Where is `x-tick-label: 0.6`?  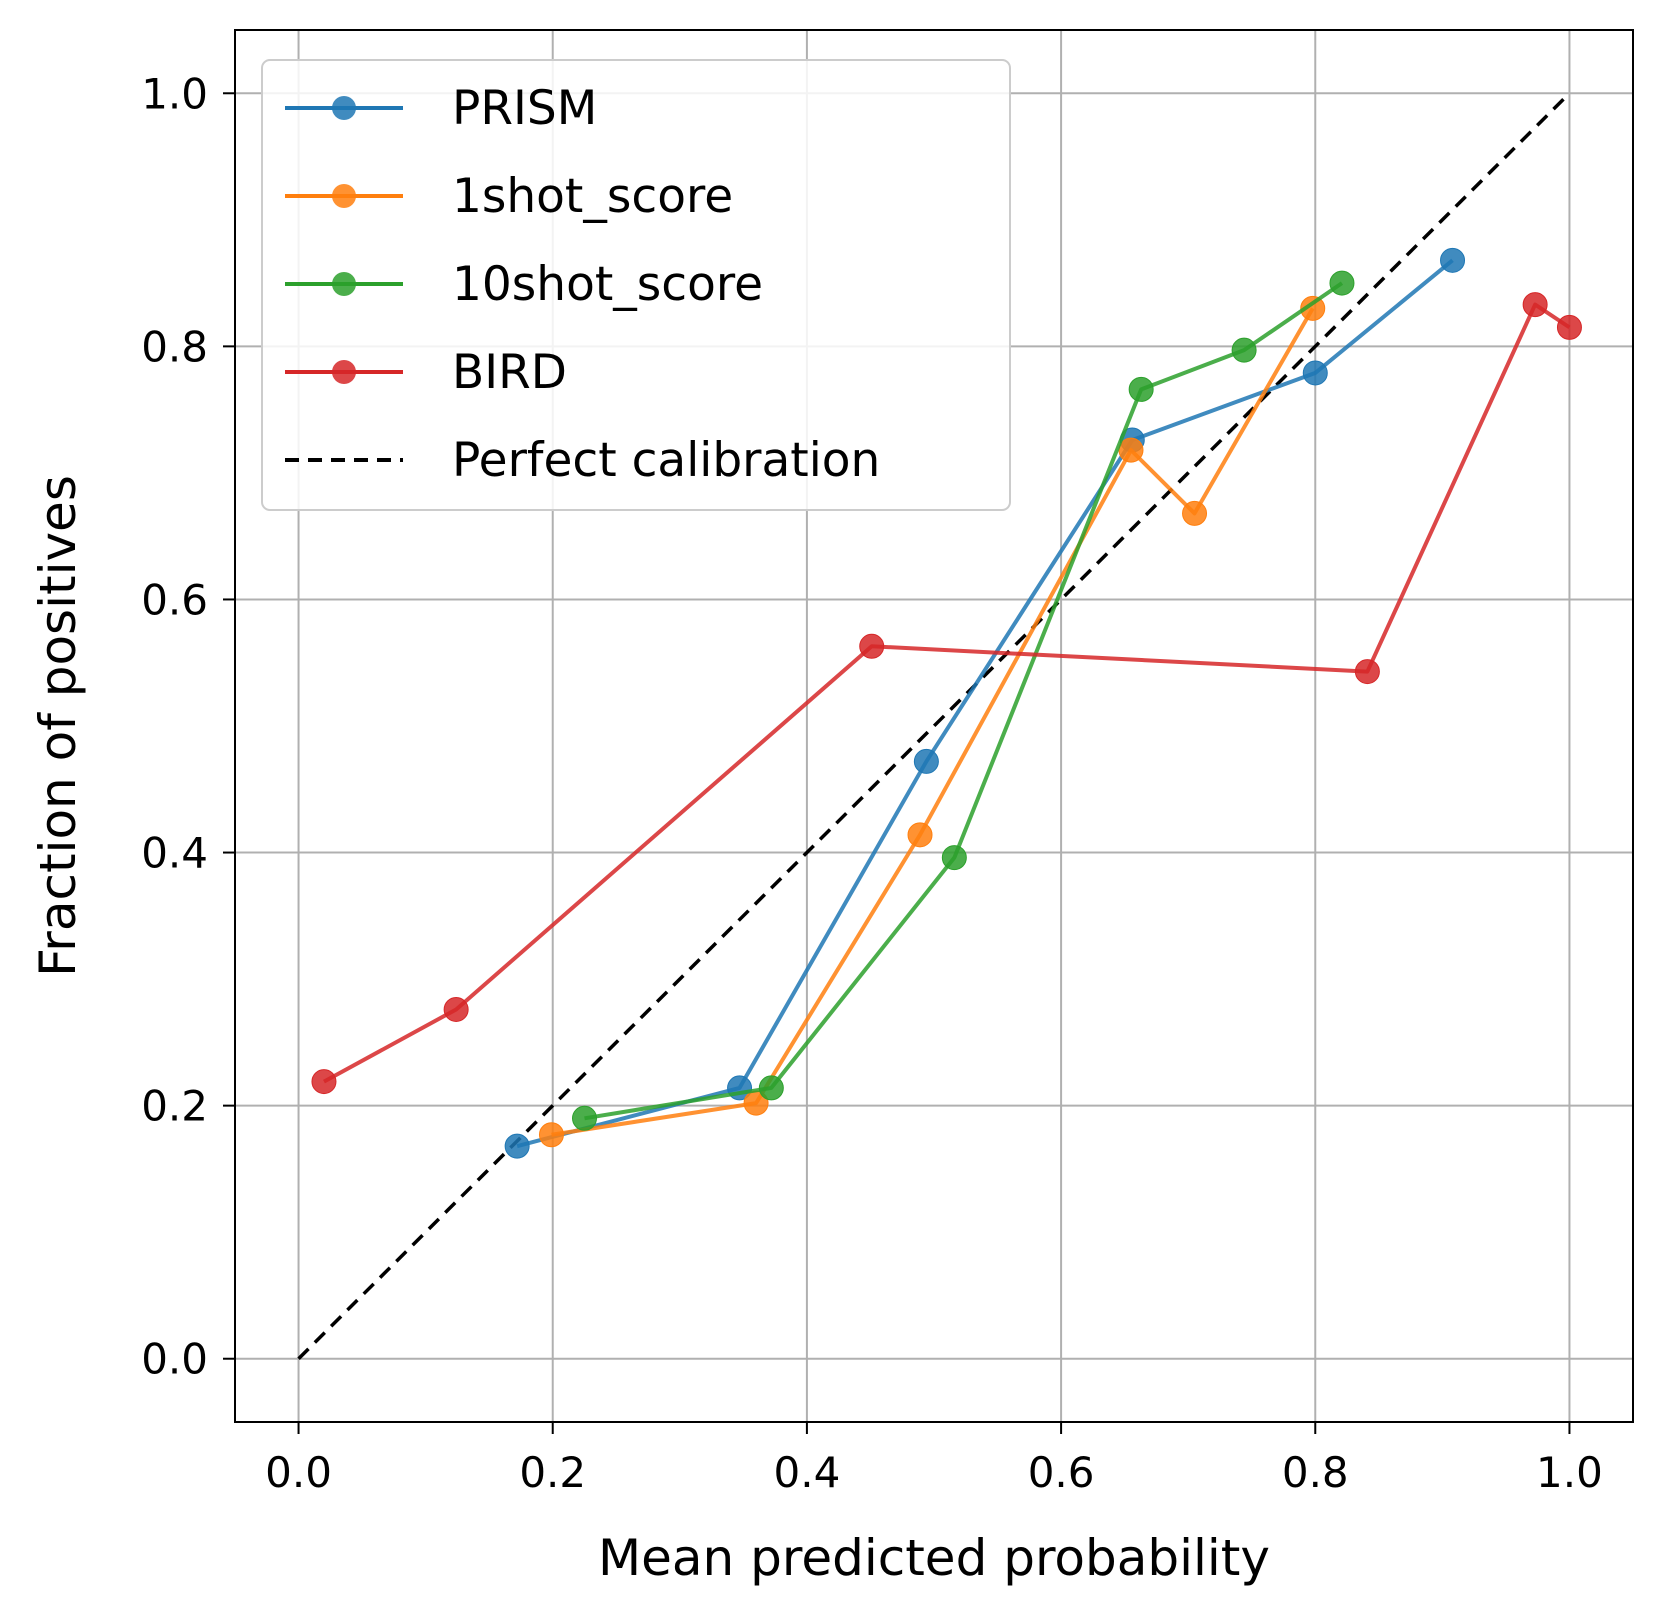 x-tick-label: 0.6 is located at coordinates (1061, 1472).